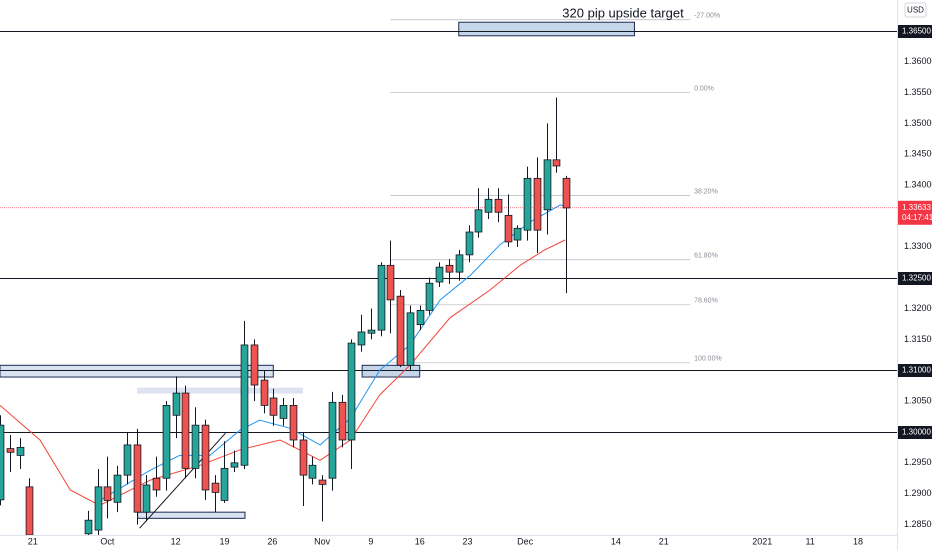 The width and height of the screenshot is (932, 550). What do you see at coordinates (918, 92) in the screenshot?
I see `y-tick-label: 1.35500` at bounding box center [918, 92].